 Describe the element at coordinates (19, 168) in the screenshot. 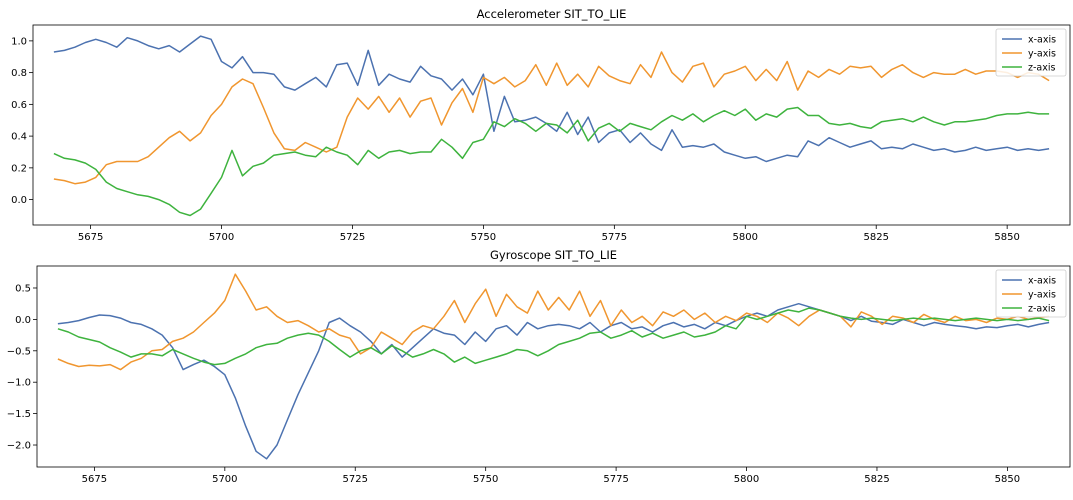

I see `y-tick-label: 0.2` at that location.